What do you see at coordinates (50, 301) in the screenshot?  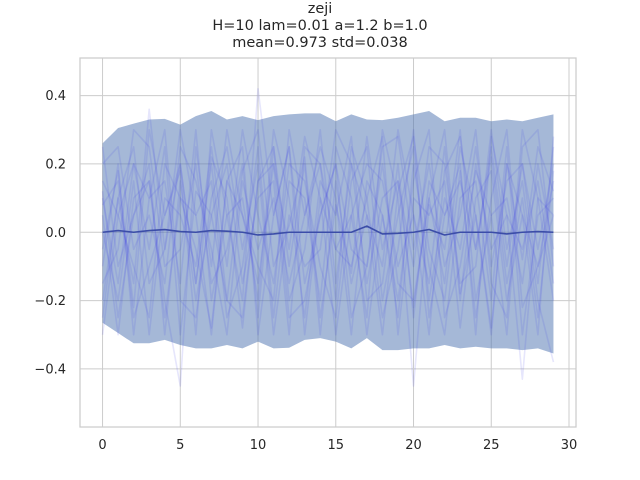 I see `y-tick-label: −0.2` at bounding box center [50, 301].